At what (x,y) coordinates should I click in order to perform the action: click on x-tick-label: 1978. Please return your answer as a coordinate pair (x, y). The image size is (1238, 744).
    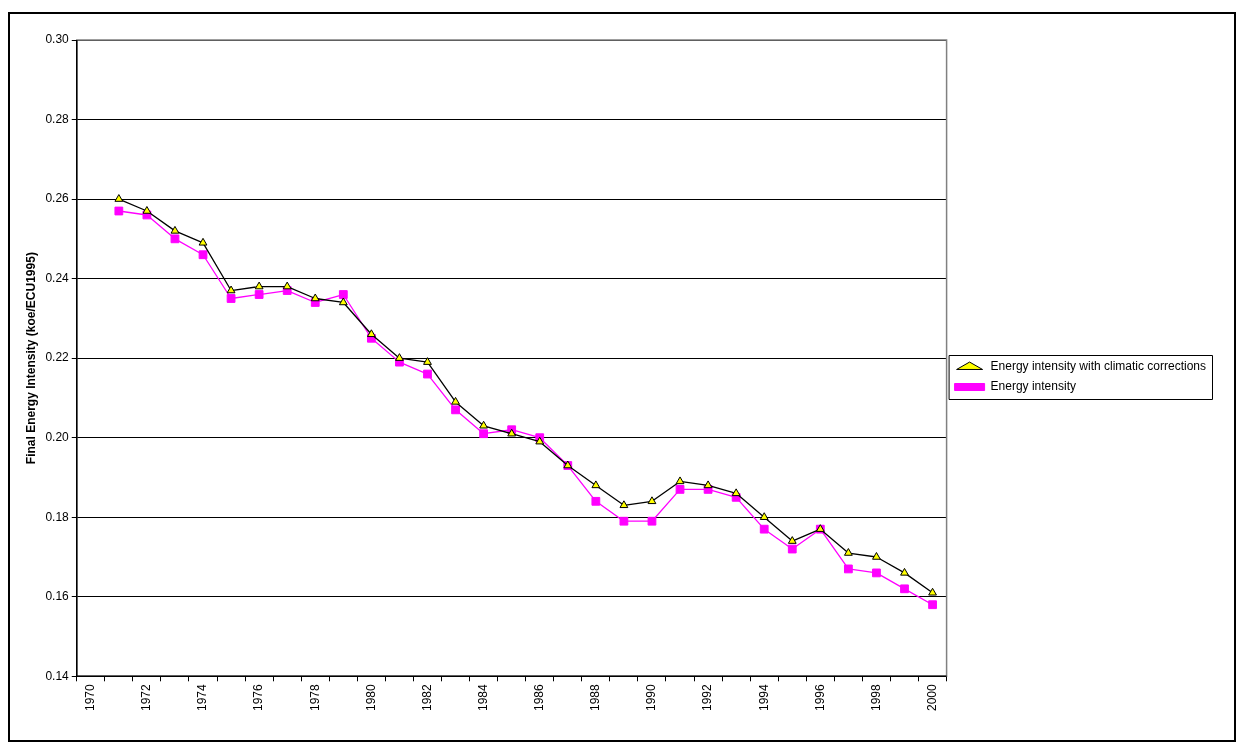
    Looking at the image, I should click on (314, 697).